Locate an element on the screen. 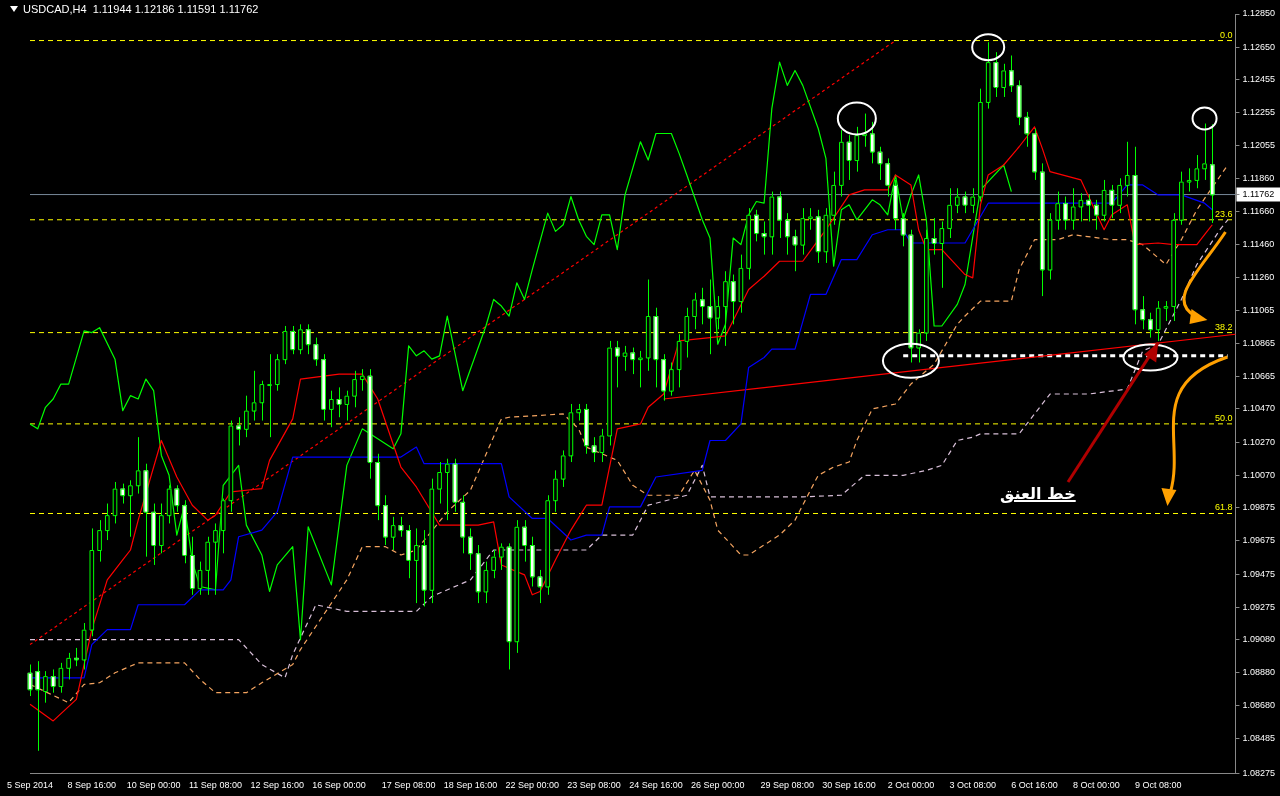 The height and width of the screenshot is (796, 1280). y-tick-label: 1.09875 is located at coordinates (1259, 507).